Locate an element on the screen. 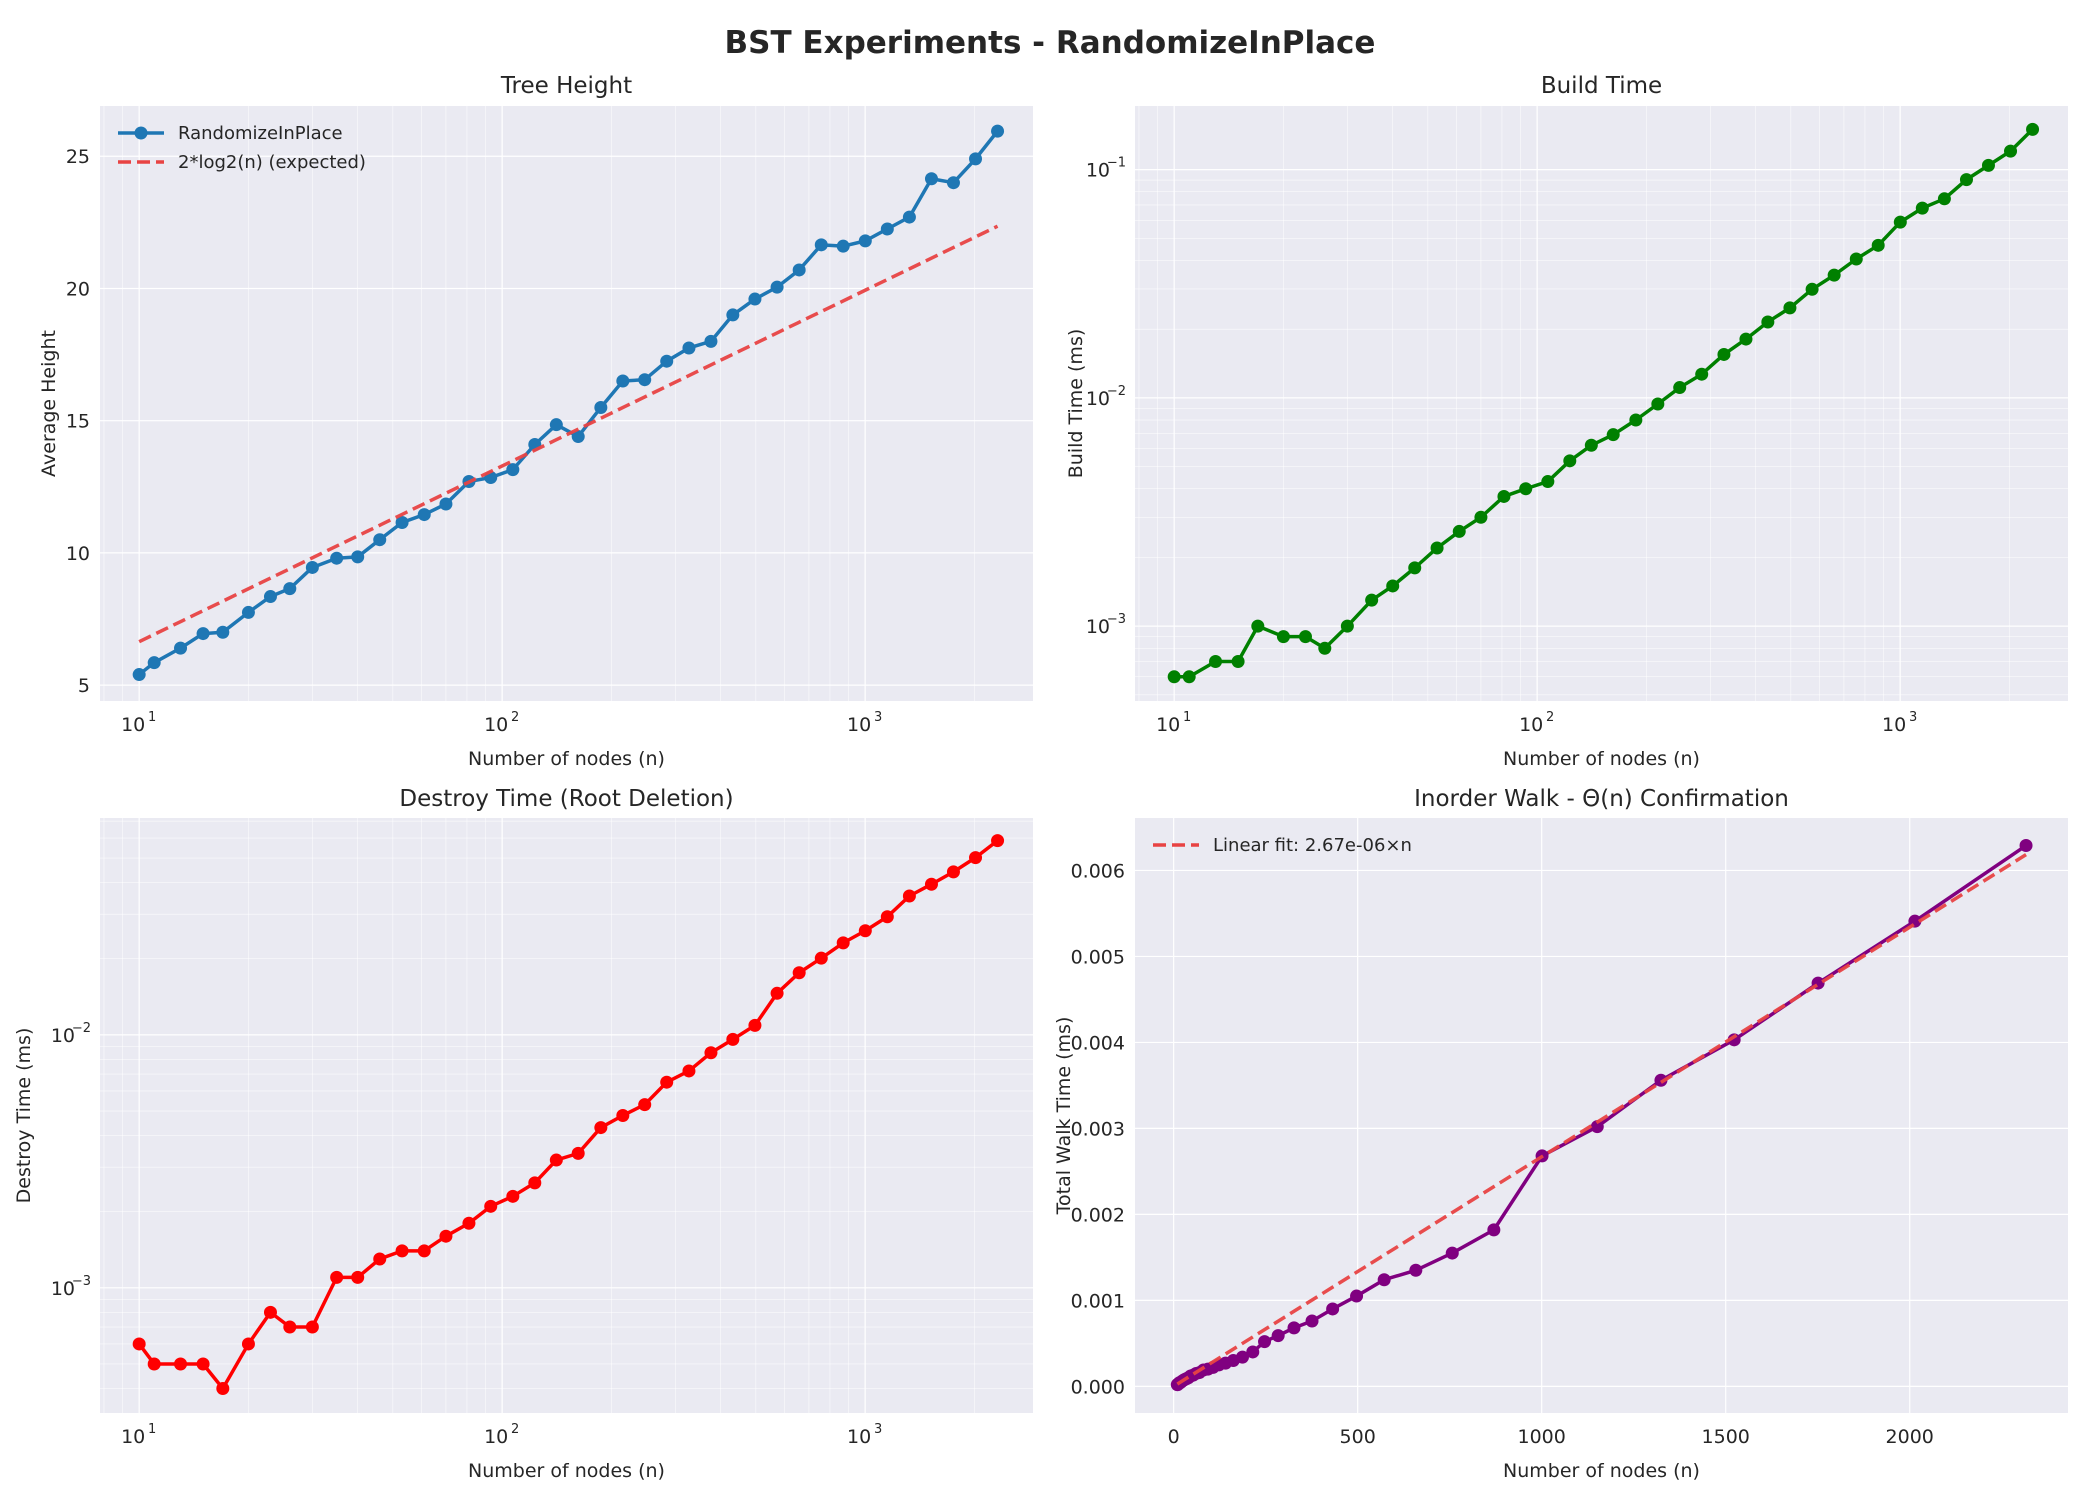 The height and width of the screenshot is (1500, 2100). y-tick-label: 15 is located at coordinates (78, 422).